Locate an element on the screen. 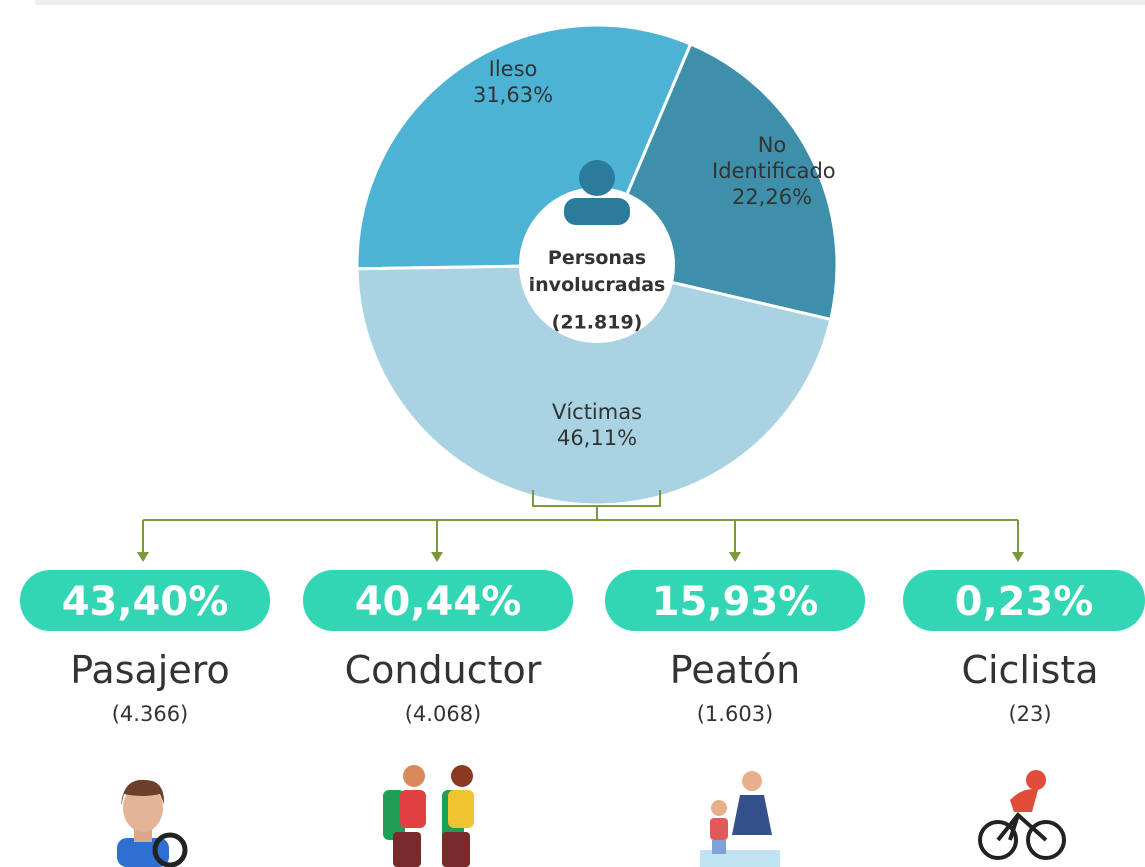 The height and width of the screenshot is (867, 1145). slice-name: Ileso is located at coordinates (513, 69).